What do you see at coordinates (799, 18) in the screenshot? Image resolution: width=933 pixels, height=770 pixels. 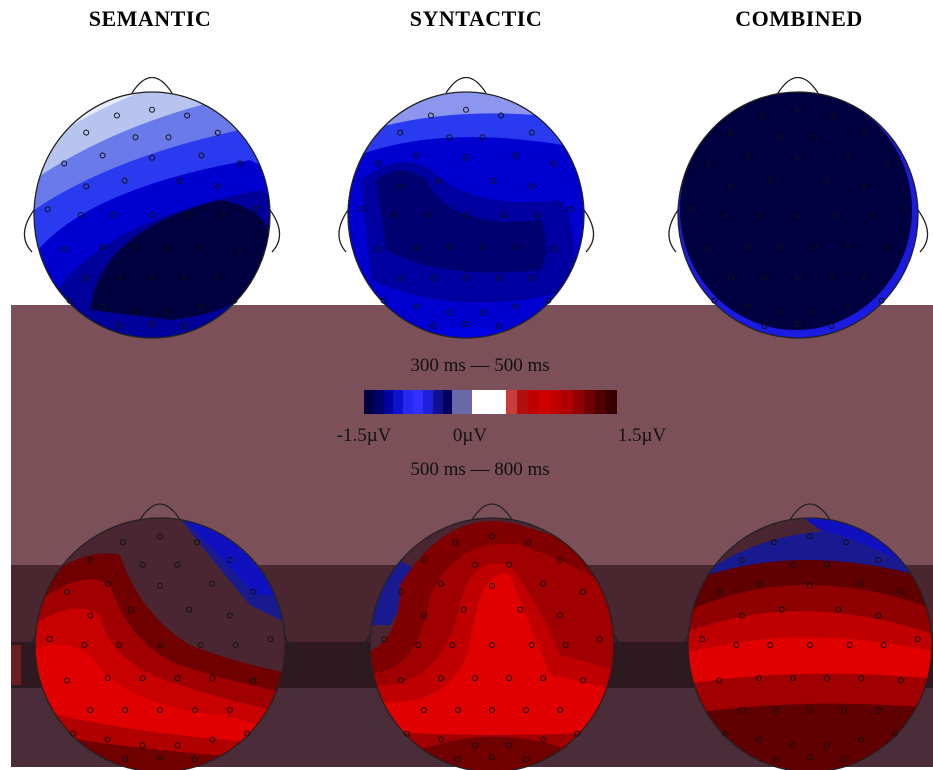 I see `column-title-combined: COMBINED` at bounding box center [799, 18].